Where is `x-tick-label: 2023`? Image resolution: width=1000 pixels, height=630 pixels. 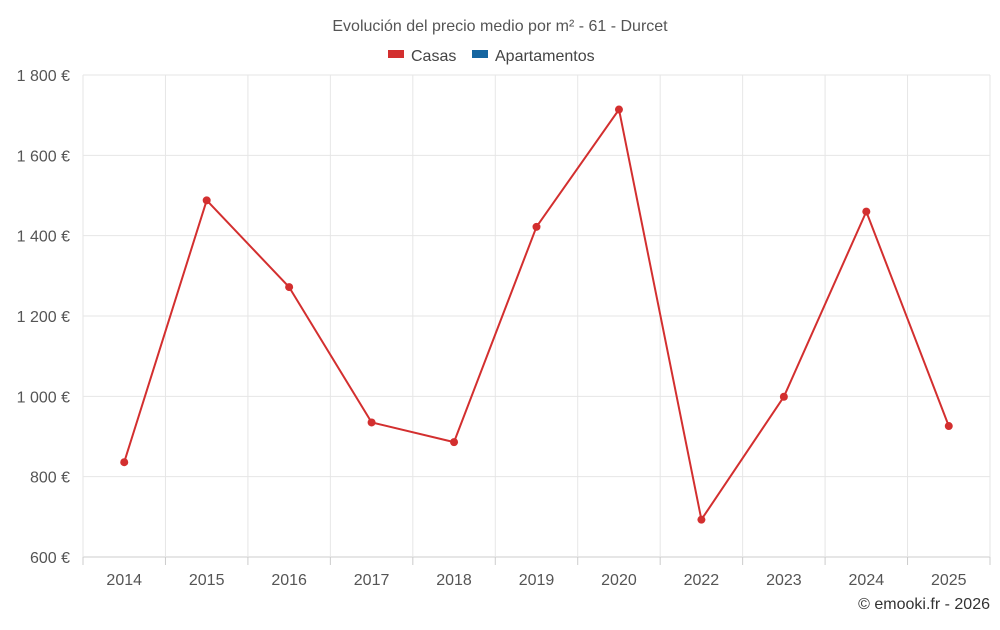
x-tick-label: 2023 is located at coordinates (784, 580).